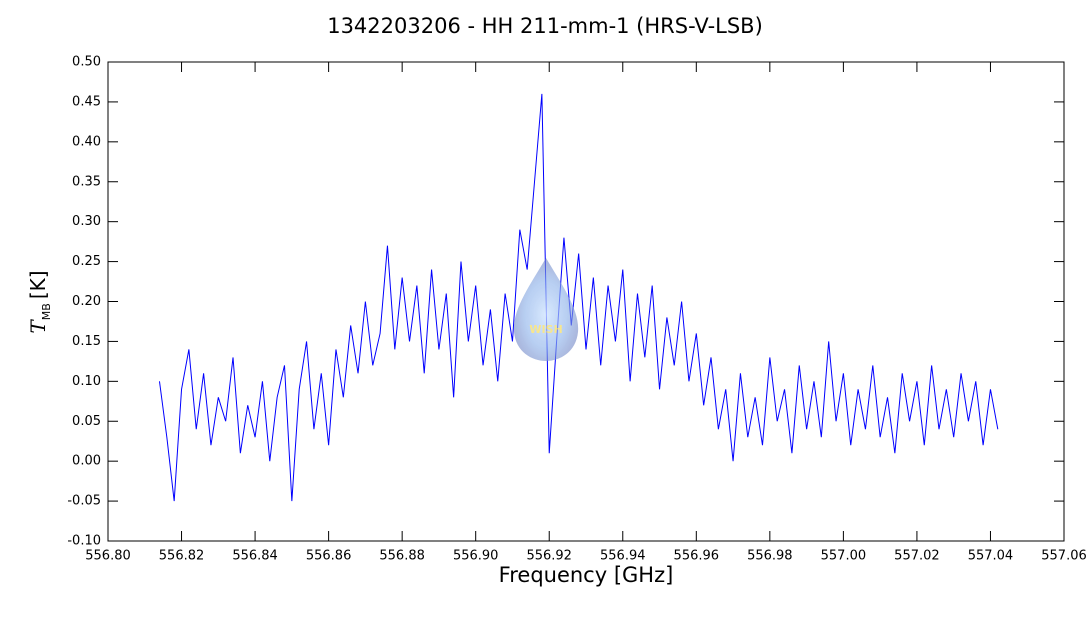  I want to click on y-tick-label: -0.10, so click(84, 541).